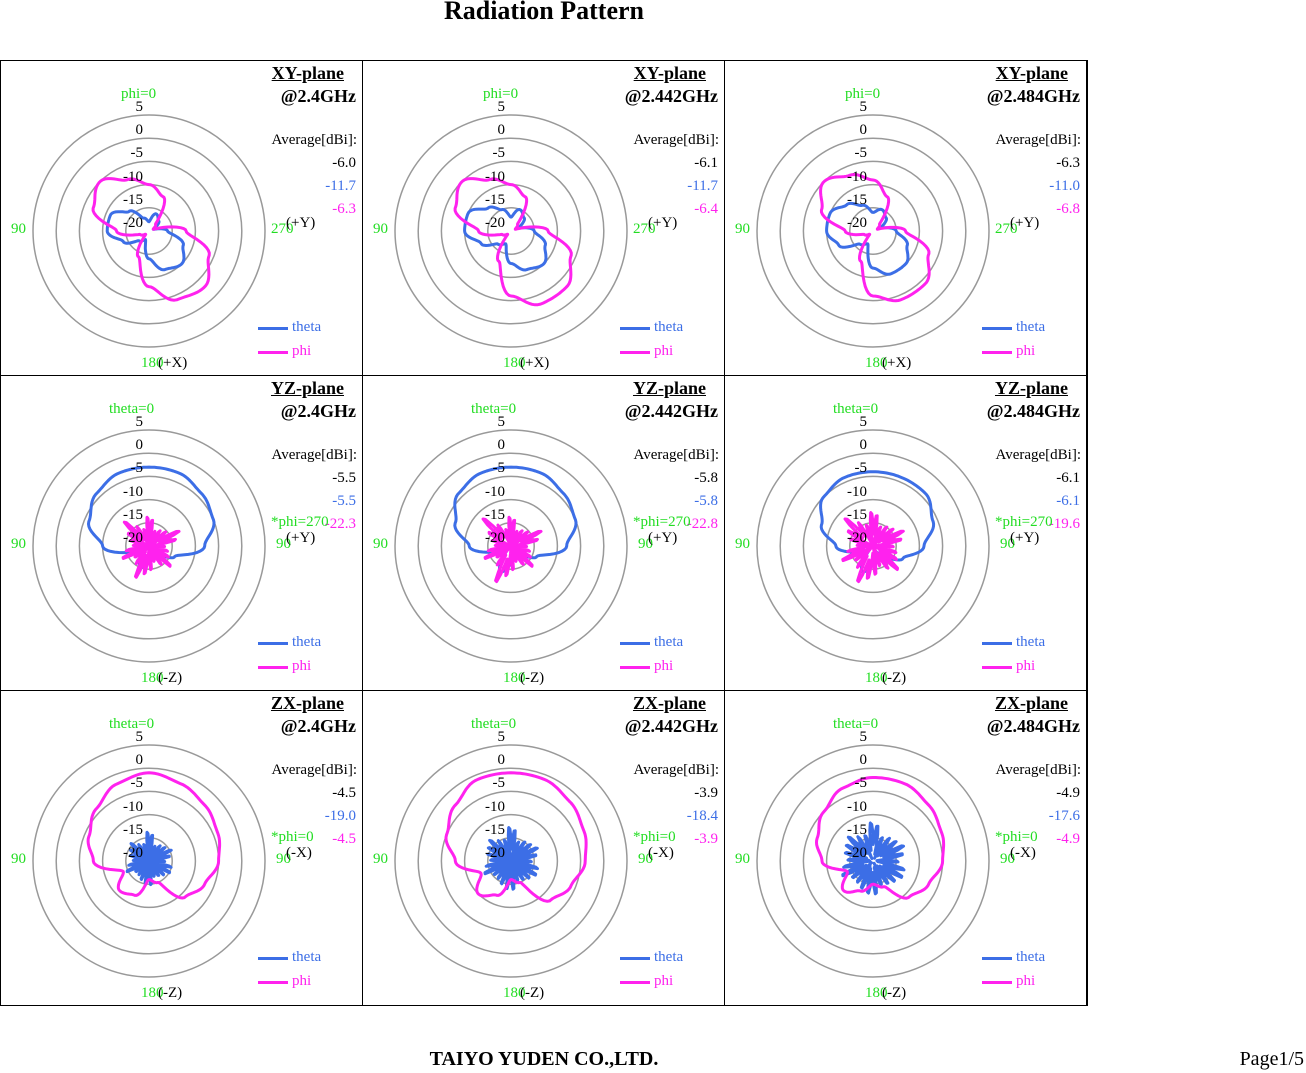 The image size is (1306, 1073). I want to click on average-phi-value: -19.6, so click(1064, 524).